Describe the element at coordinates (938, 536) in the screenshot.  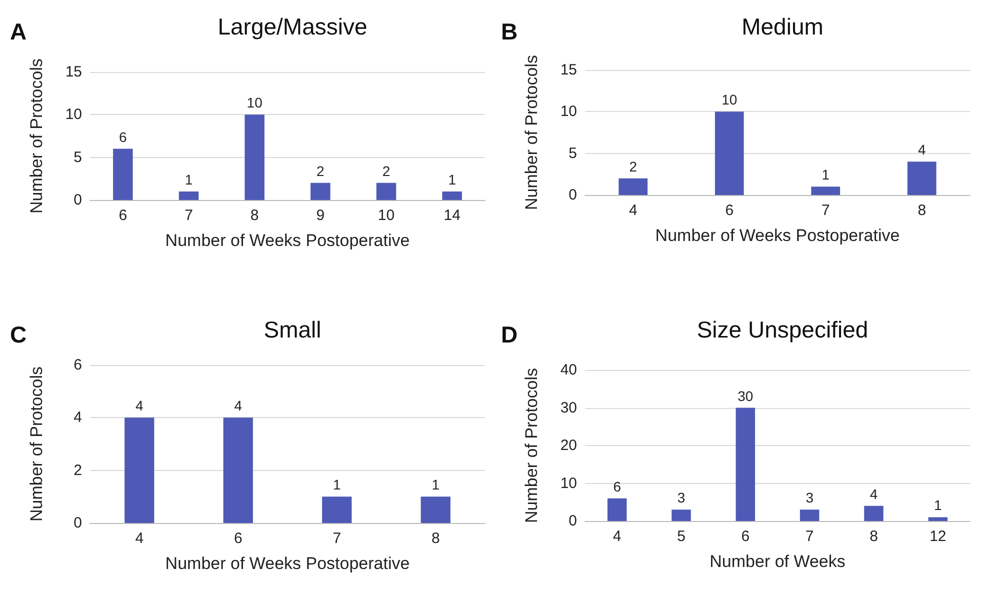
I see `x-tick-label: 12` at that location.